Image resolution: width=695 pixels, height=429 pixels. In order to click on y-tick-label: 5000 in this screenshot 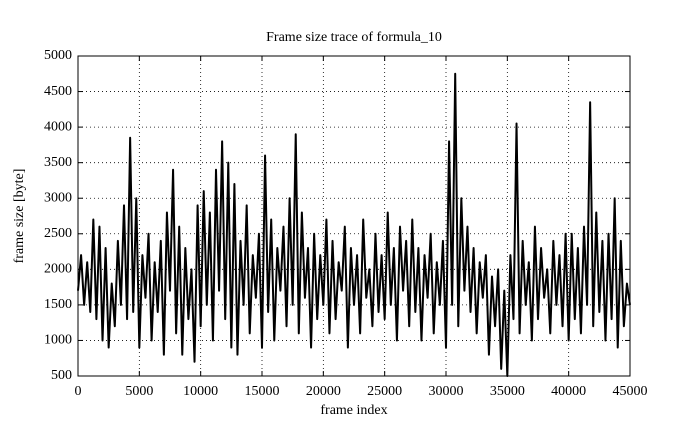, I will do `click(58, 55)`.